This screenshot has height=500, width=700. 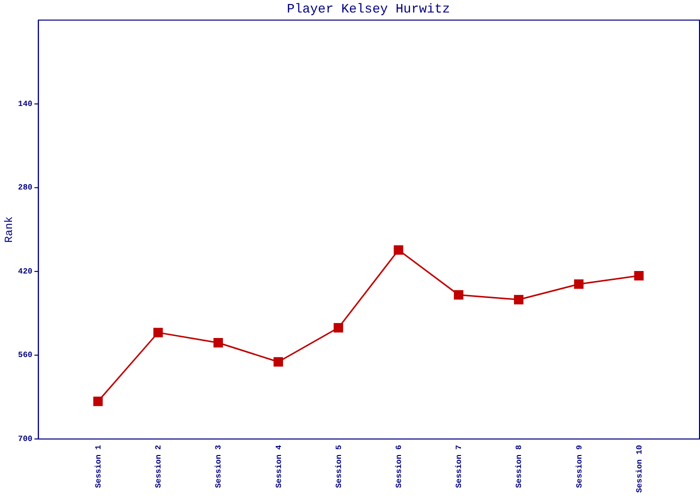 What do you see at coordinates (10, 229) in the screenshot?
I see `y-axis-title: Rank` at bounding box center [10, 229].